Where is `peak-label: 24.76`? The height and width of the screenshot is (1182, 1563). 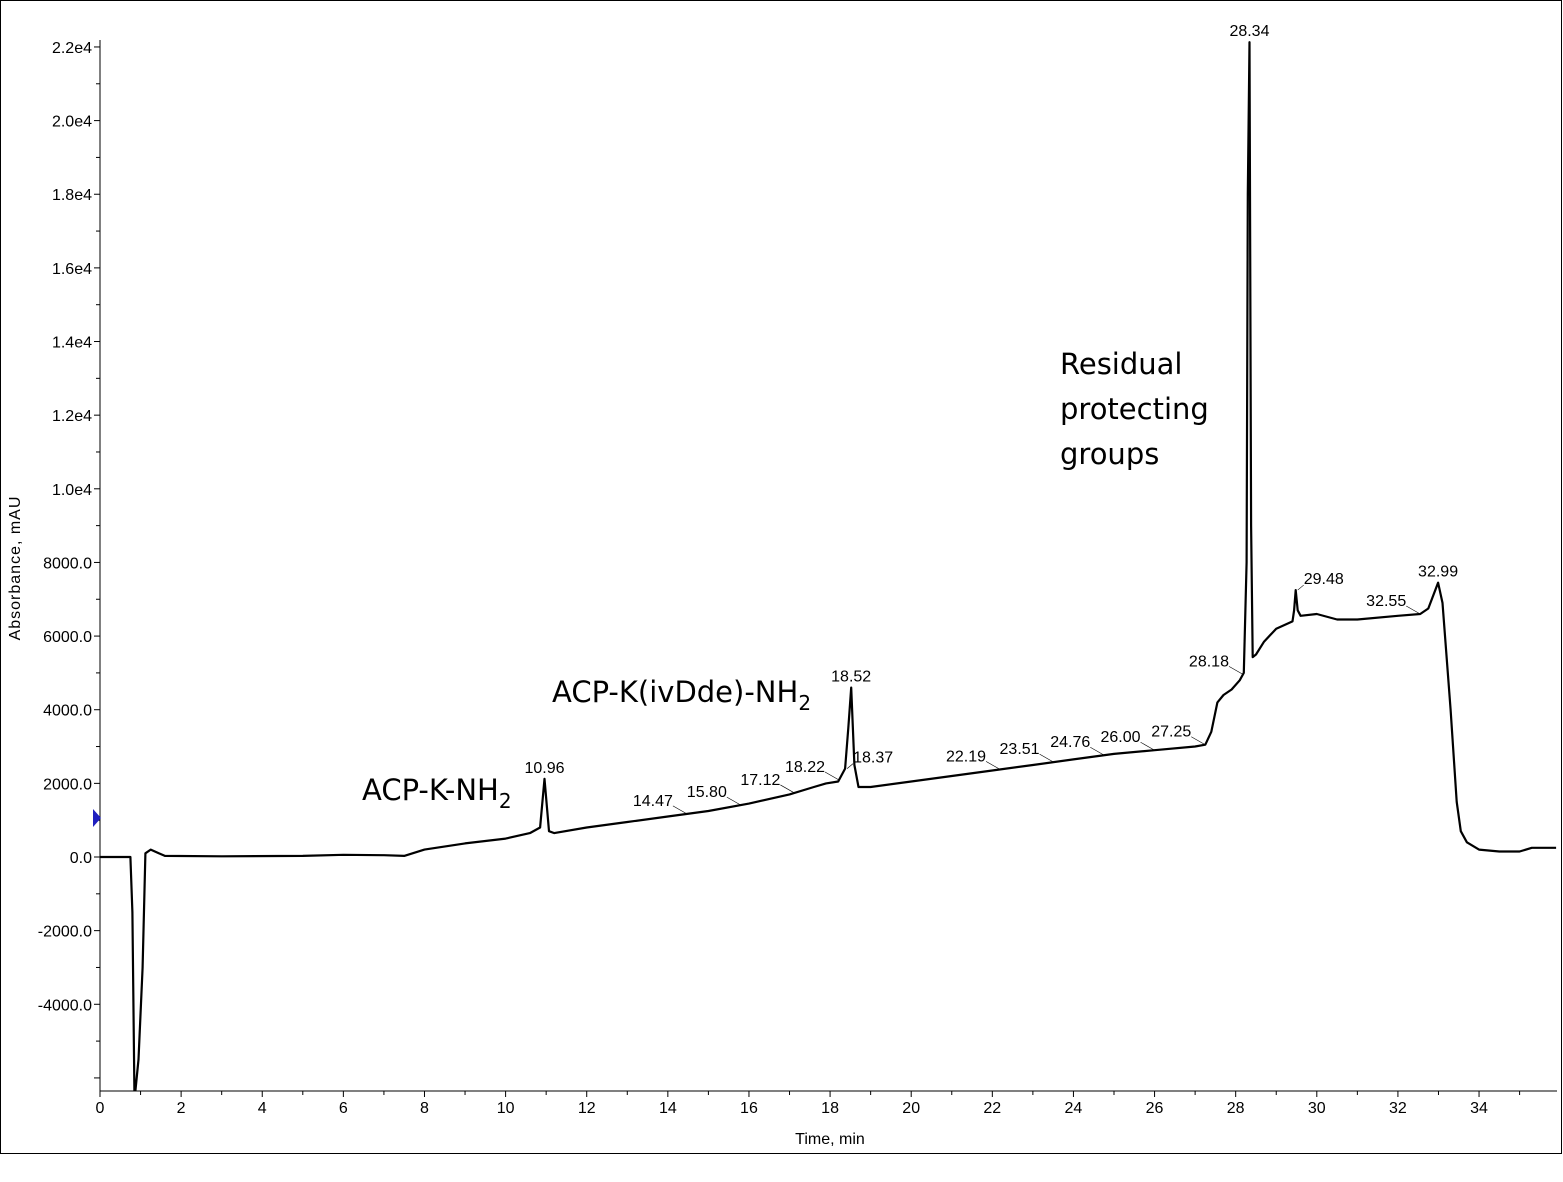 peak-label: 24.76 is located at coordinates (1070, 742).